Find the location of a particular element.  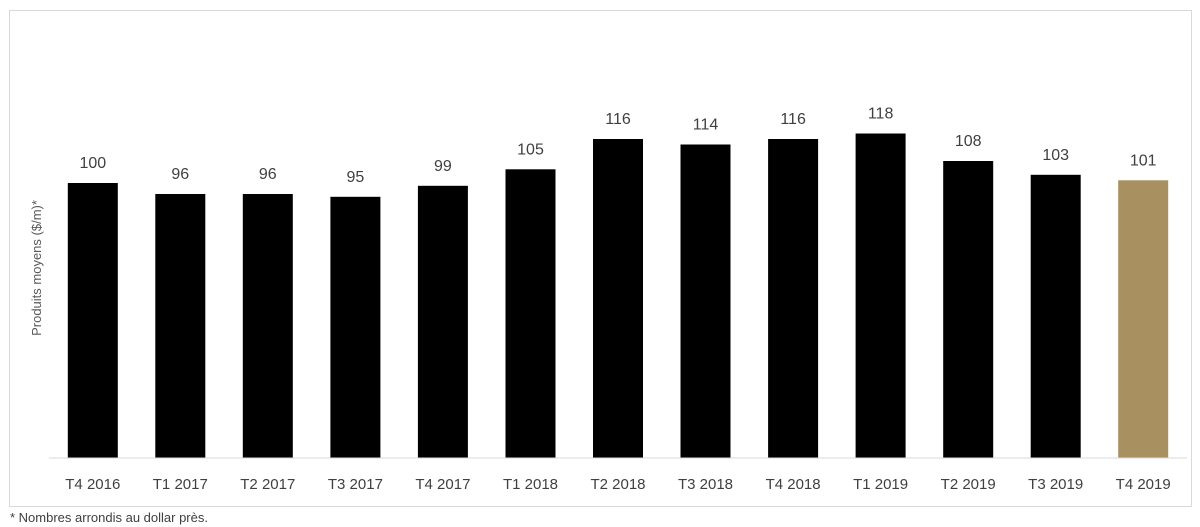

bar-t2-2019 is located at coordinates (968, 309).